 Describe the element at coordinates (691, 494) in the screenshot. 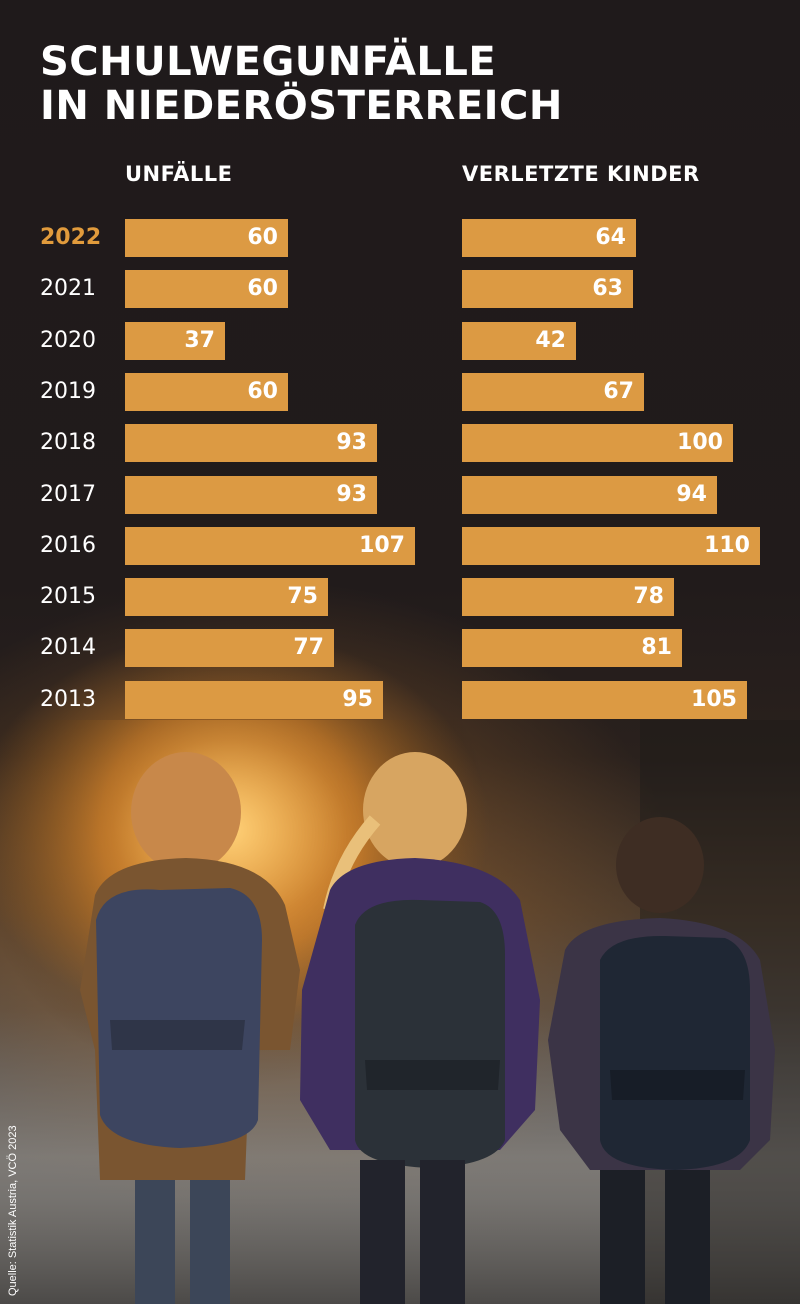

I see `bar-value-label: 94` at that location.